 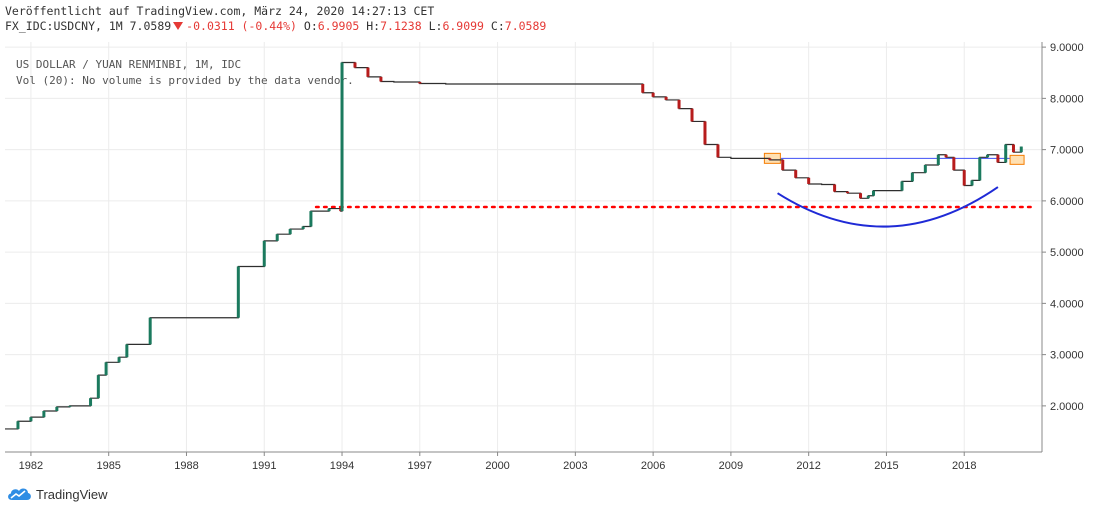 I want to click on low-value: 6.9099, so click(x=463, y=26).